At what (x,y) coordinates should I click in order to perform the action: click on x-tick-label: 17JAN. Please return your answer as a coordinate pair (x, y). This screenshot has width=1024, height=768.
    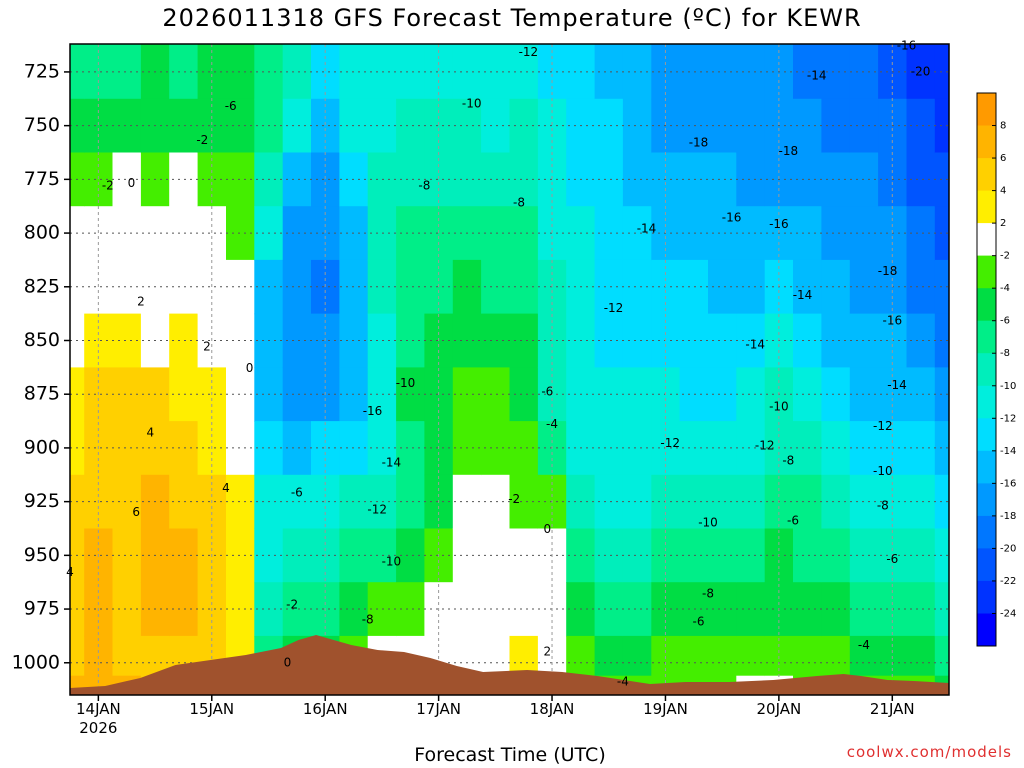
    Looking at the image, I should click on (438, 709).